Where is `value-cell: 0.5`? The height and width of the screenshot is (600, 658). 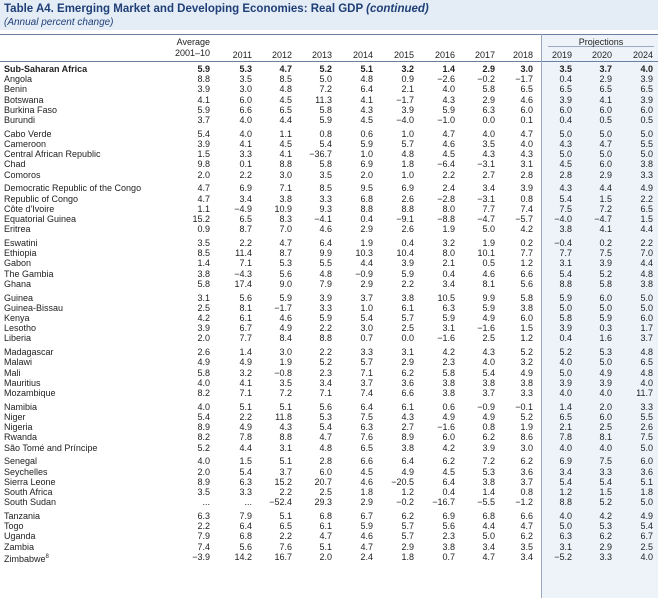
value-cell: 0.5 is located at coordinates (488, 263).